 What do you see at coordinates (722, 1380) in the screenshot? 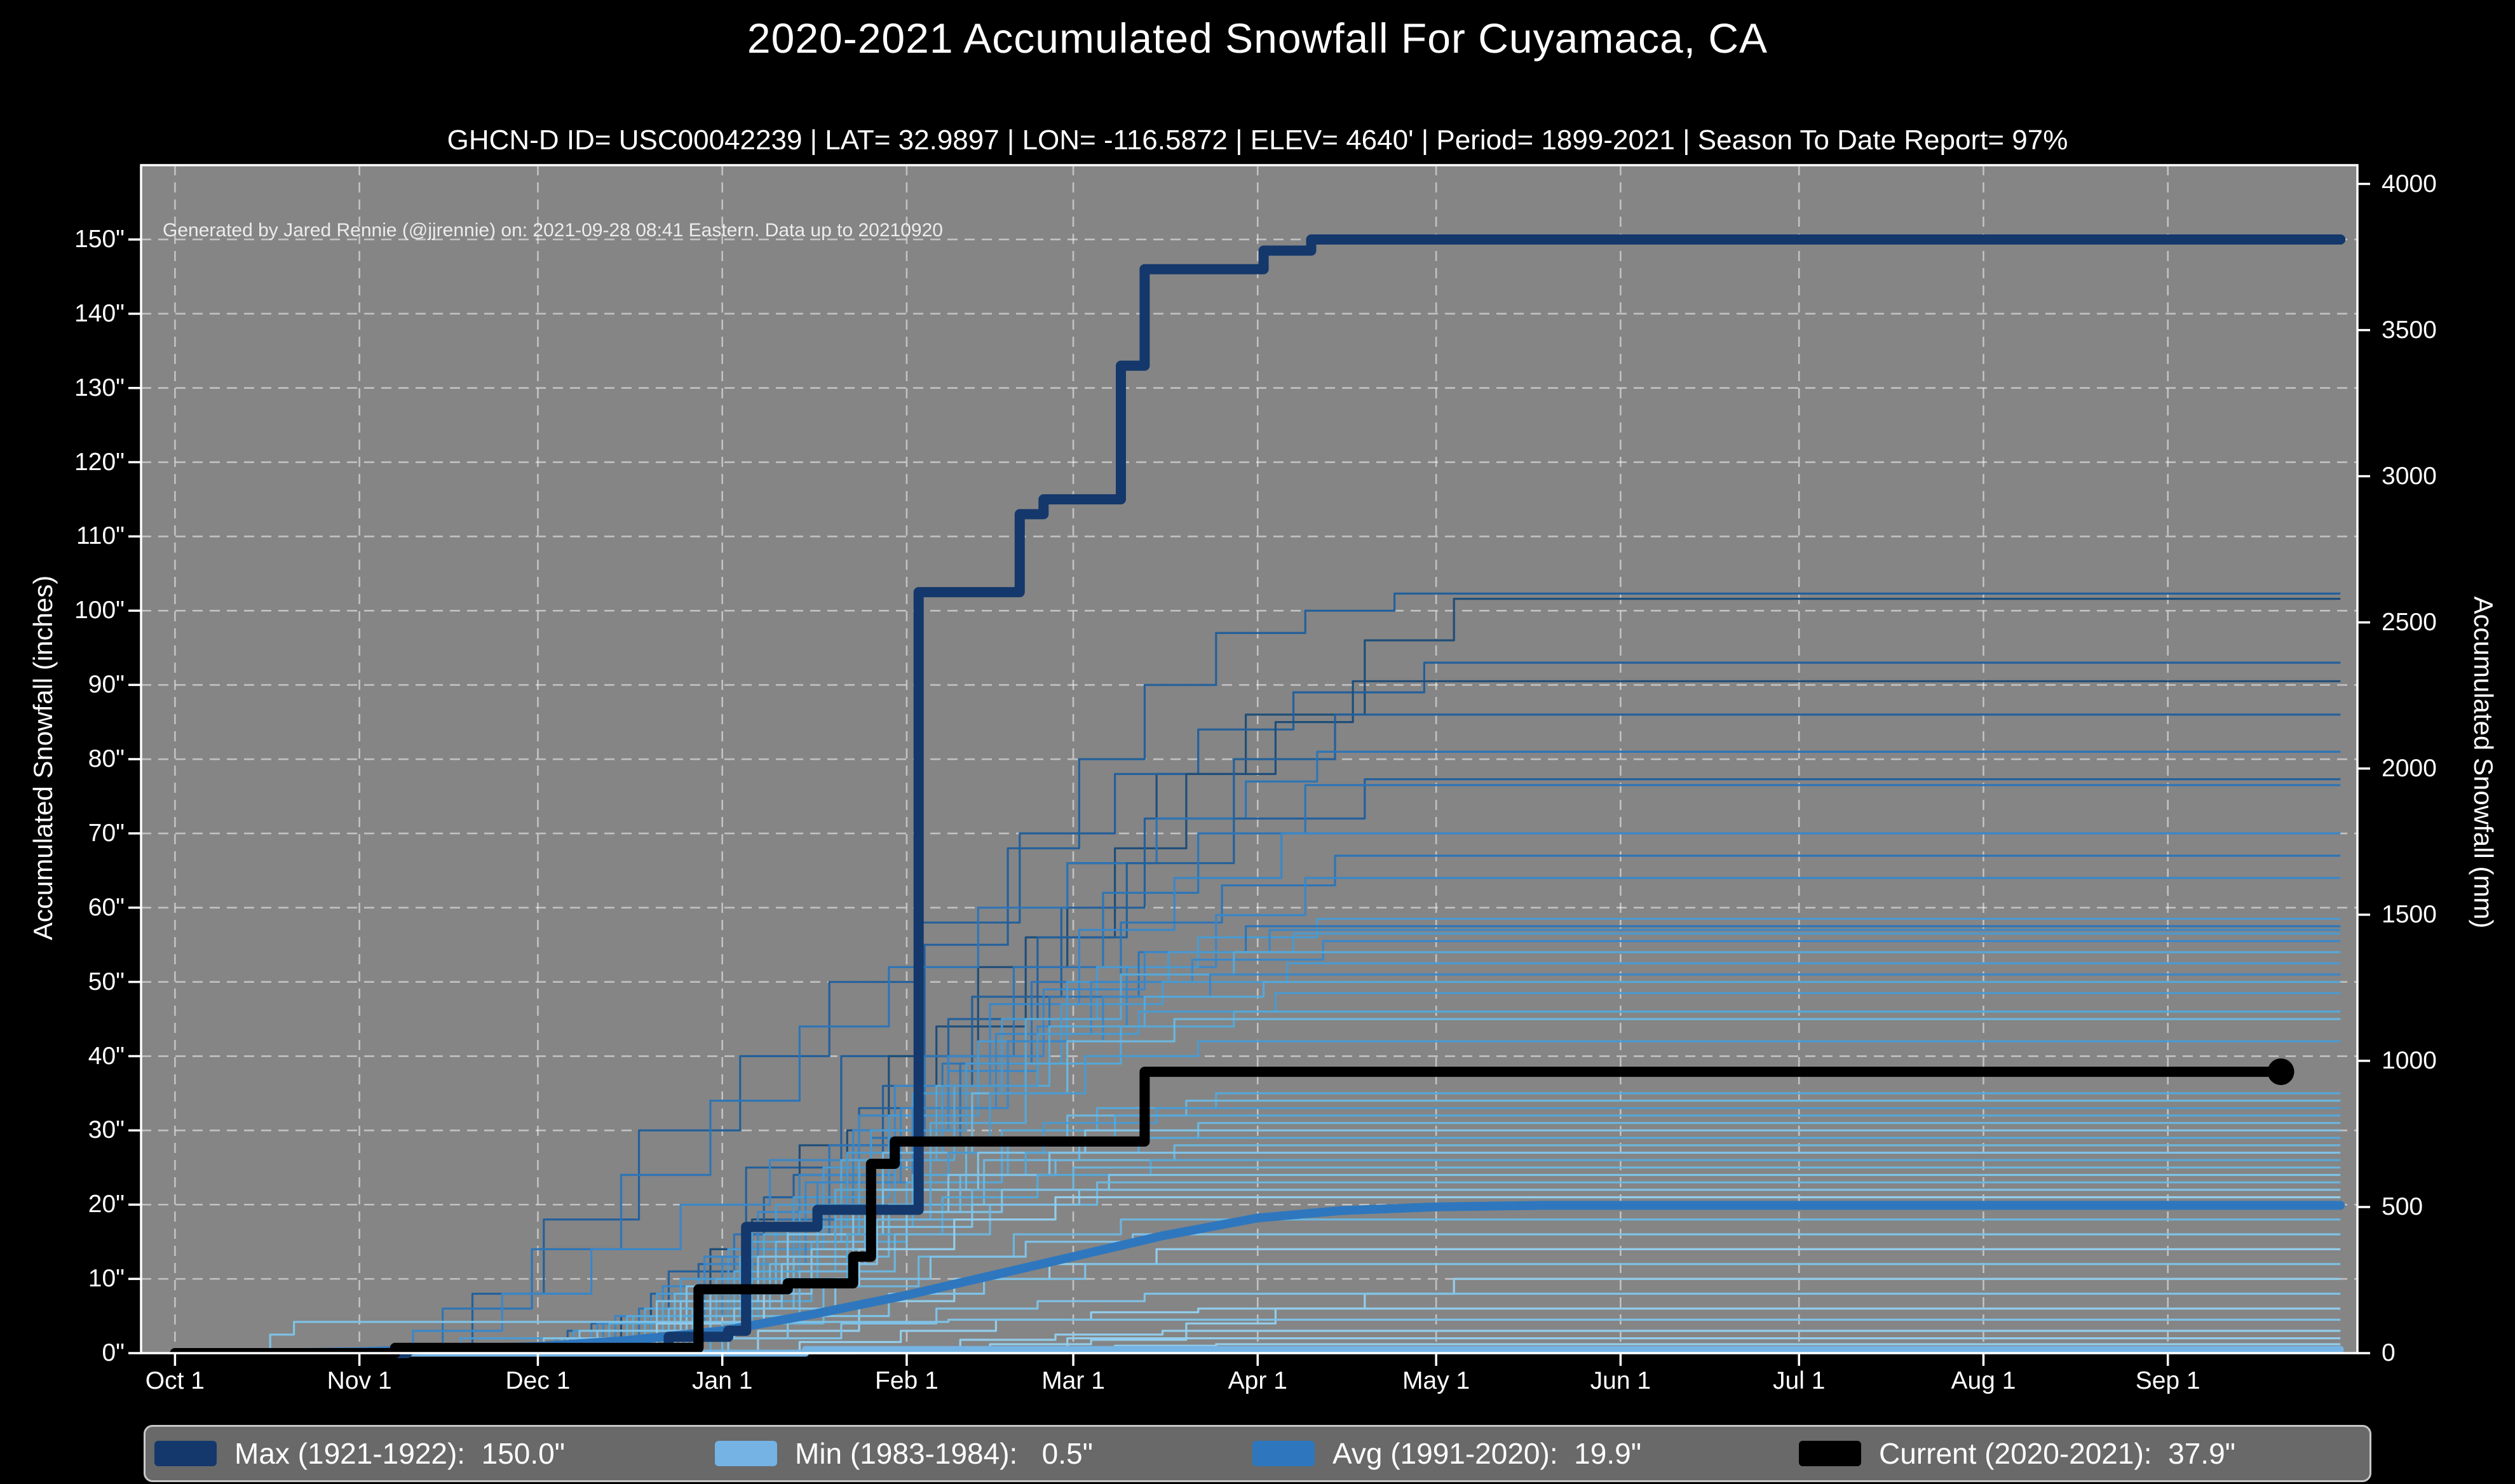
I see `x-tick-label: Jan 1` at bounding box center [722, 1380].